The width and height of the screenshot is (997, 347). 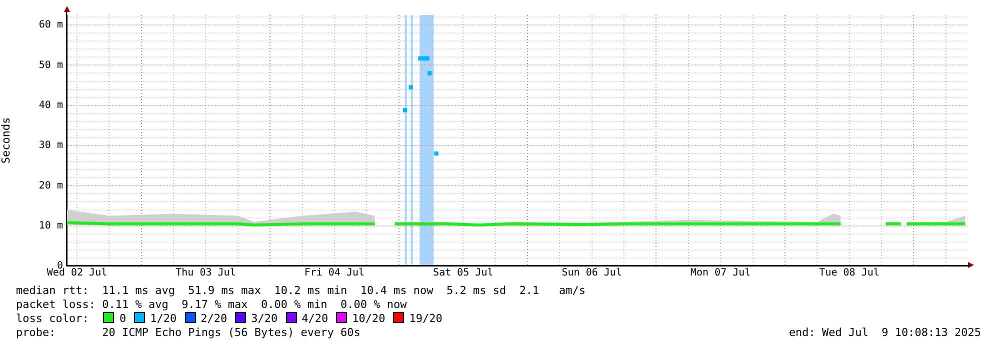 What do you see at coordinates (50, 186) in the screenshot?
I see `y-tick-label: 20 m` at bounding box center [50, 186].